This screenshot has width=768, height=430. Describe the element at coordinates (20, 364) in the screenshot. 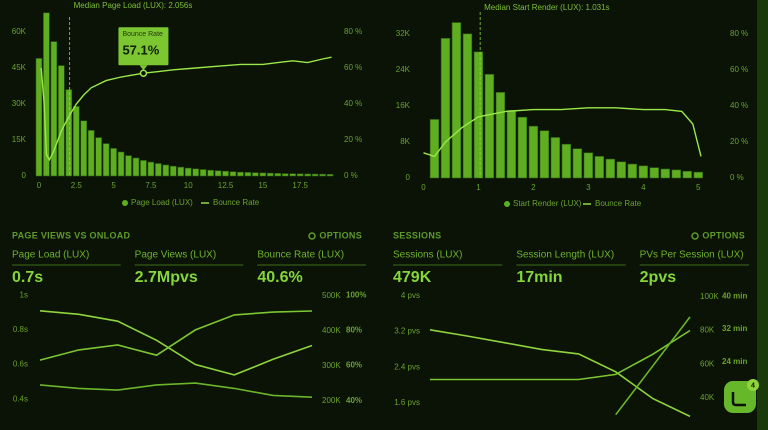

I see `axis-tick-label: 0.6s` at that location.